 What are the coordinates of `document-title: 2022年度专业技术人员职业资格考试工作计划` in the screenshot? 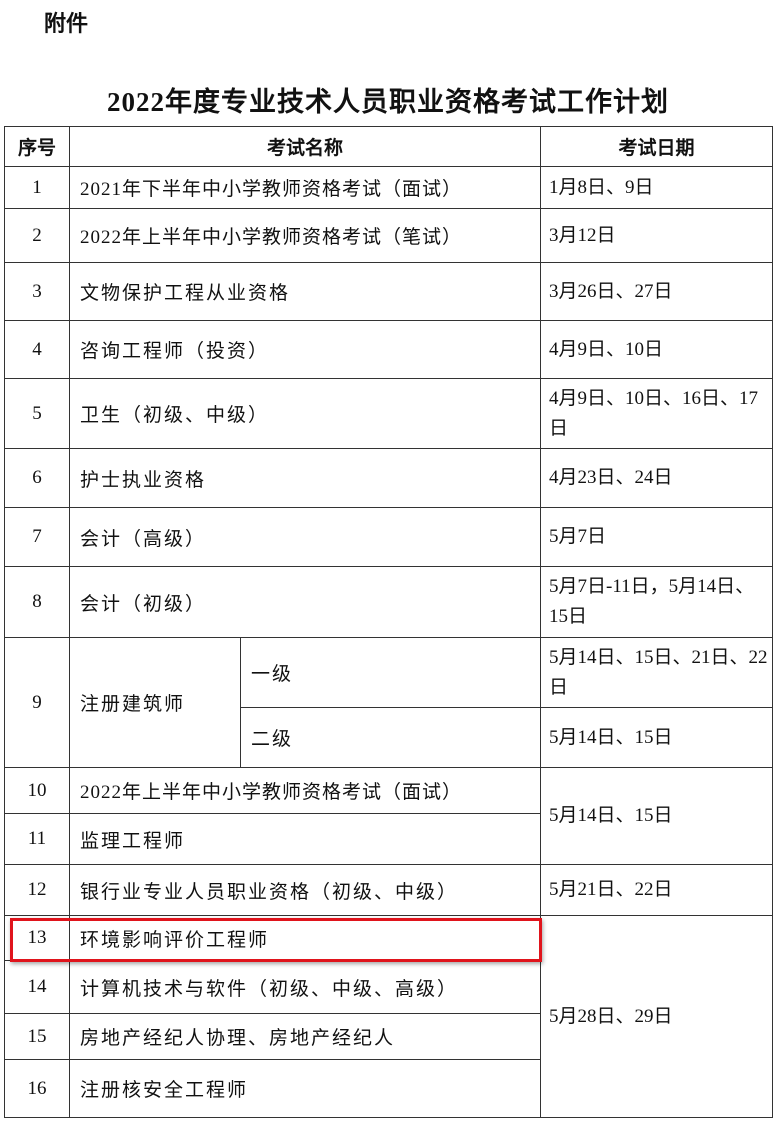 It's located at (388, 102).